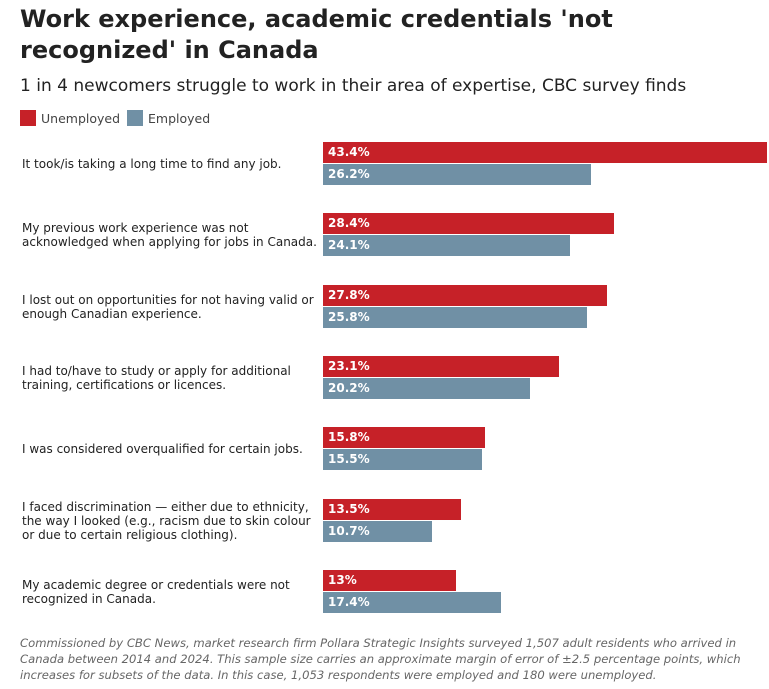 The image size is (769, 689). What do you see at coordinates (378, 531) in the screenshot?
I see `bar-employed: 10.7%` at bounding box center [378, 531].